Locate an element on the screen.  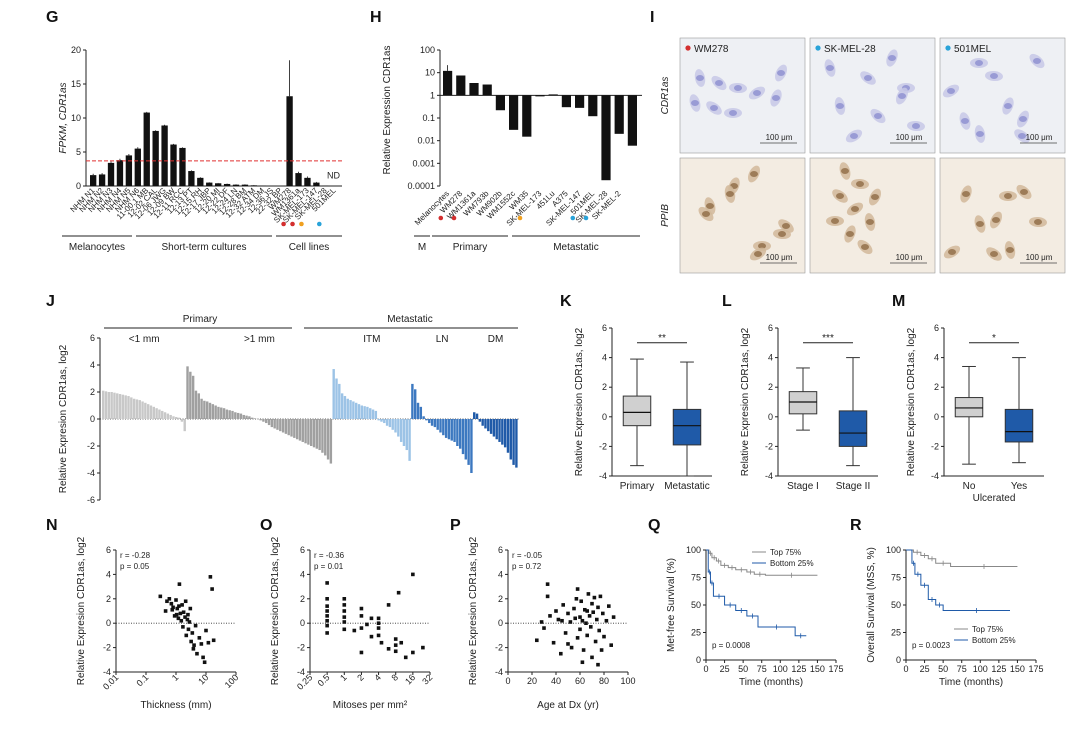
G-y-tick-label: 0 is located at coordinates (78, 186).